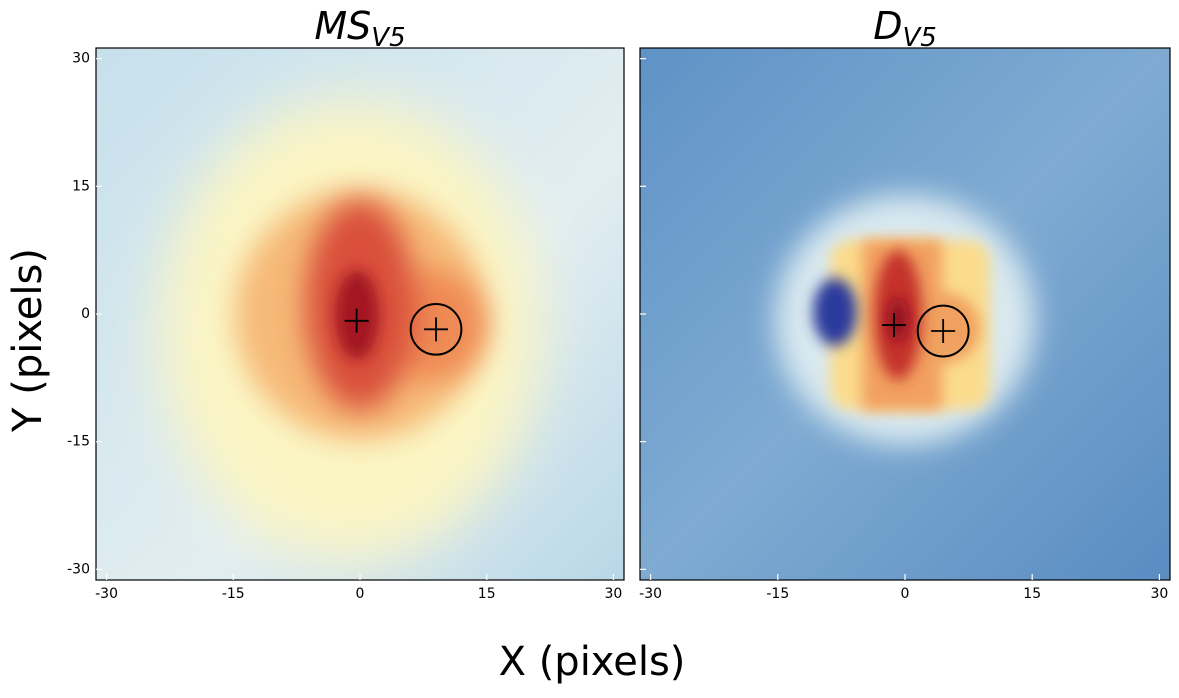 This screenshot has width=1179, height=698. I want to click on y-tick-label: 15, so click(81, 186).